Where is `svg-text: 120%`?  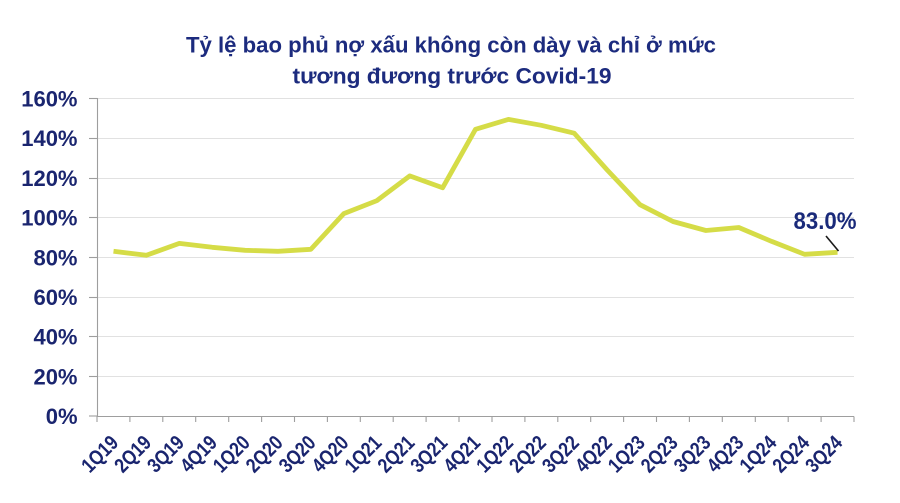
svg-text: 120% is located at coordinates (49, 178).